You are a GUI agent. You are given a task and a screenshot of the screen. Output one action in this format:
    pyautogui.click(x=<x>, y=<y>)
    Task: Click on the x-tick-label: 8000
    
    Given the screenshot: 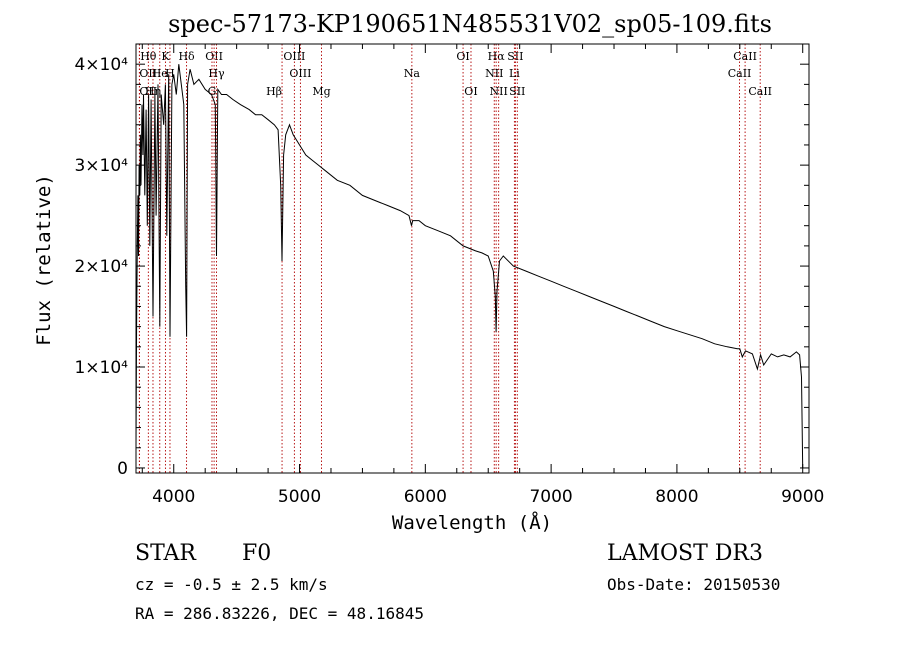 What is the action you would take?
    pyautogui.click(x=676, y=497)
    